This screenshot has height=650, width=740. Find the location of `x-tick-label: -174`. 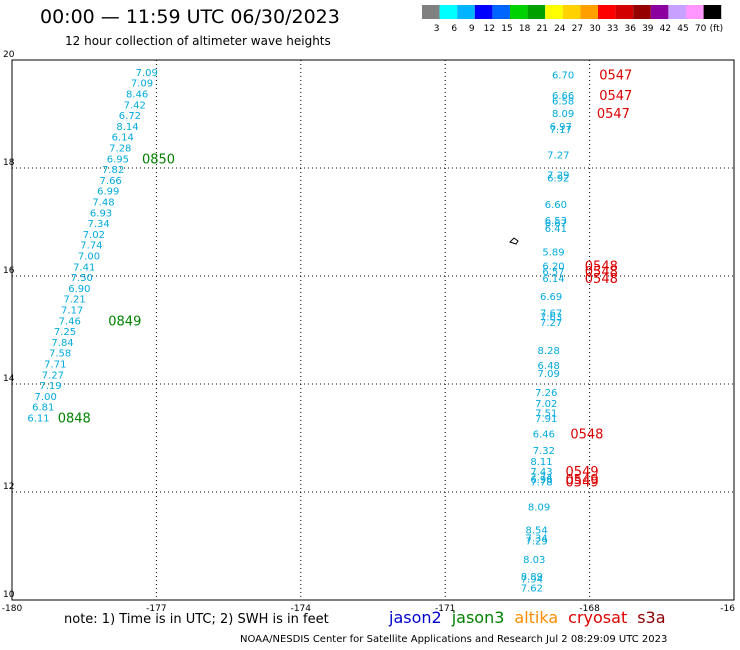

x-tick-label: -174 is located at coordinates (301, 609).